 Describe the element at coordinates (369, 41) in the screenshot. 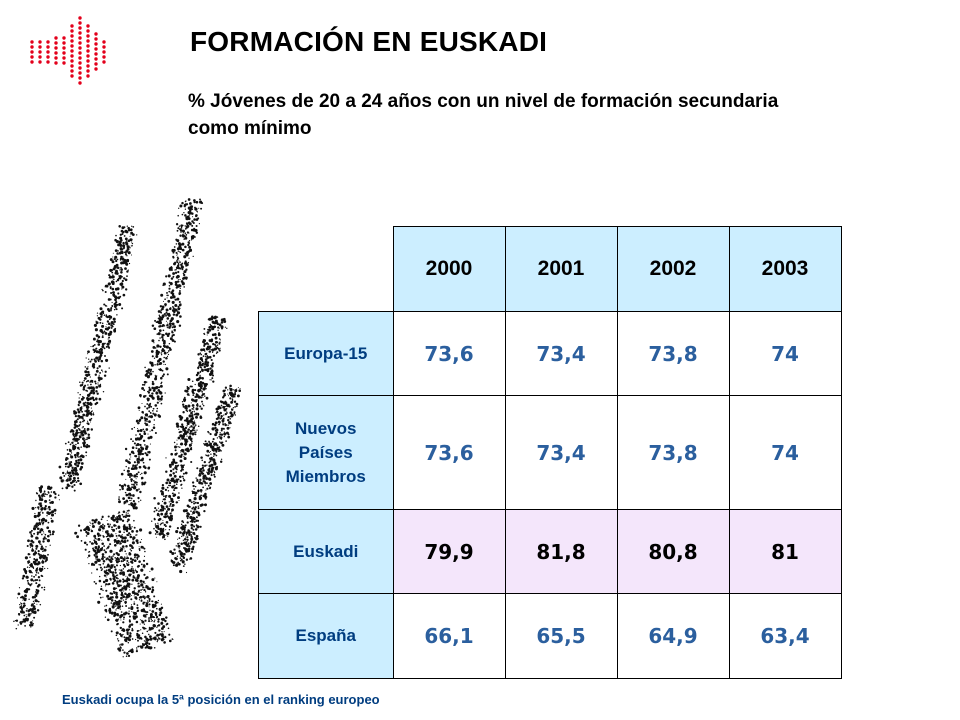

I see `page-title: FORMACIÓN EN EUSKADI` at that location.